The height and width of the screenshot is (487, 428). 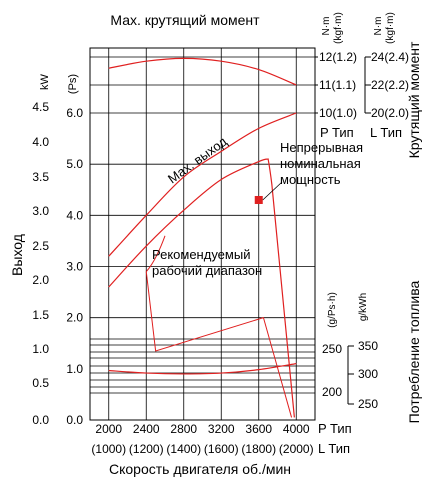 I want to click on continuous-power-line1: Непрерывная, so click(x=321, y=147).